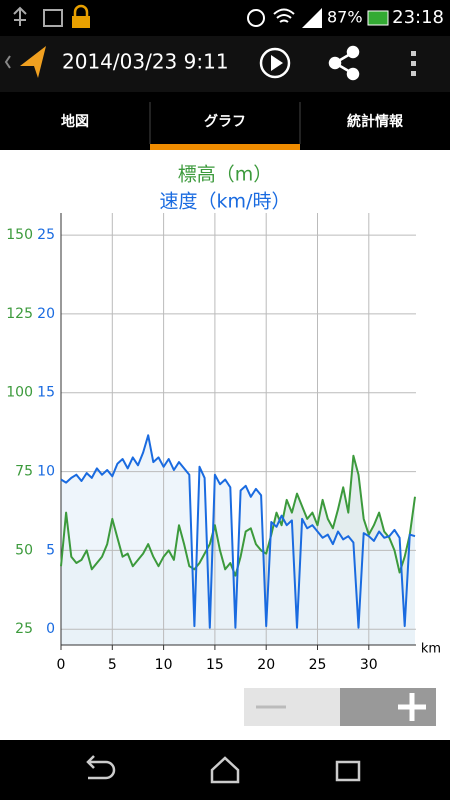 The height and width of the screenshot is (804, 450). Describe the element at coordinates (431, 649) in the screenshot. I see `x-axis-label: km` at that location.